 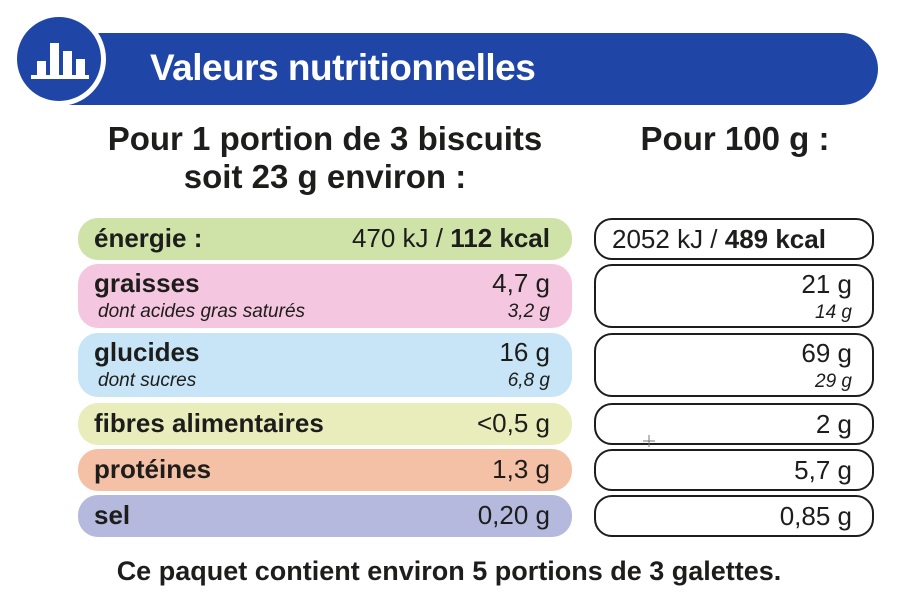 What do you see at coordinates (833, 381) in the screenshot?
I see `sugars-per100-value: 29 g` at bounding box center [833, 381].